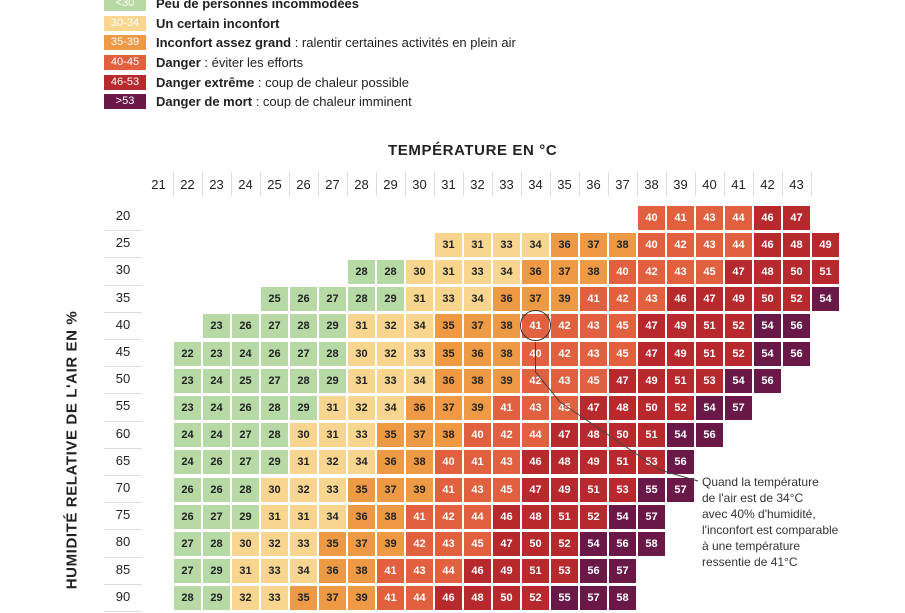  Describe the element at coordinates (535, 184) in the screenshot. I see `x-tick-label: 34` at that location.